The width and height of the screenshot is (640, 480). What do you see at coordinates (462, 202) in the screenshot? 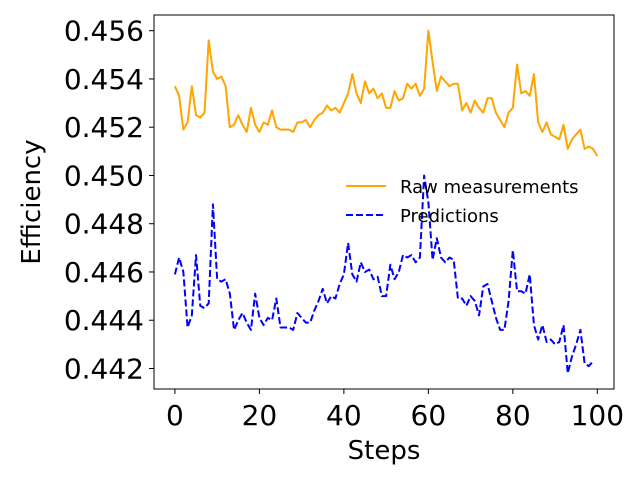
I see `legend: Raw measurements Predictions` at bounding box center [462, 202].